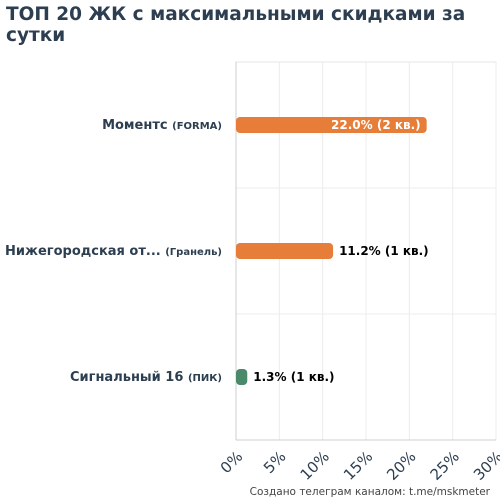  I want to click on category-developer: (FORMA), so click(197, 126).